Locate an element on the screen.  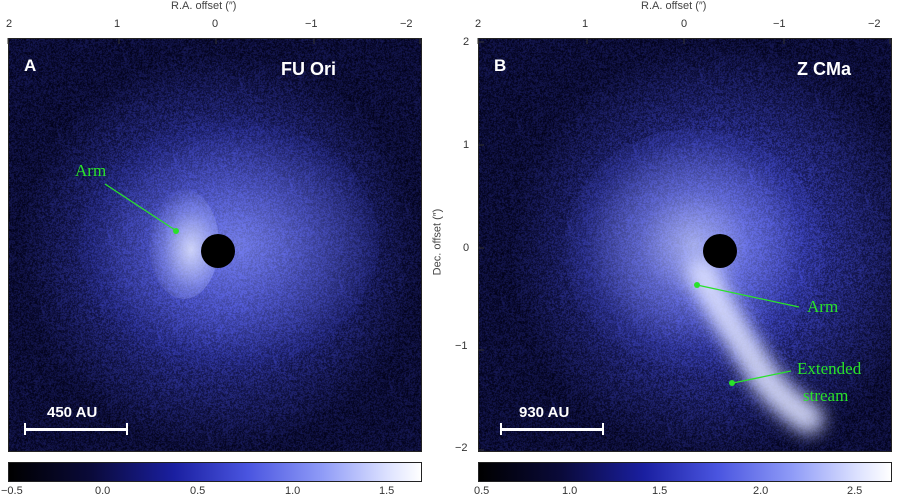
scale-bar-a-right-cap is located at coordinates (127, 429).